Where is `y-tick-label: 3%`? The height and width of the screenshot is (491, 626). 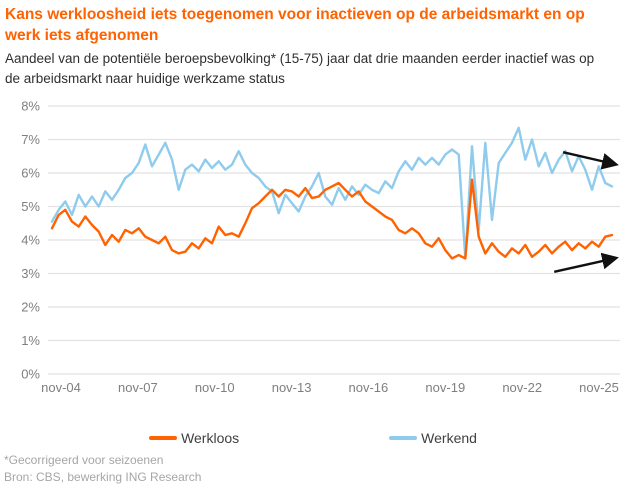 y-tick-label: 3% is located at coordinates (30, 273).